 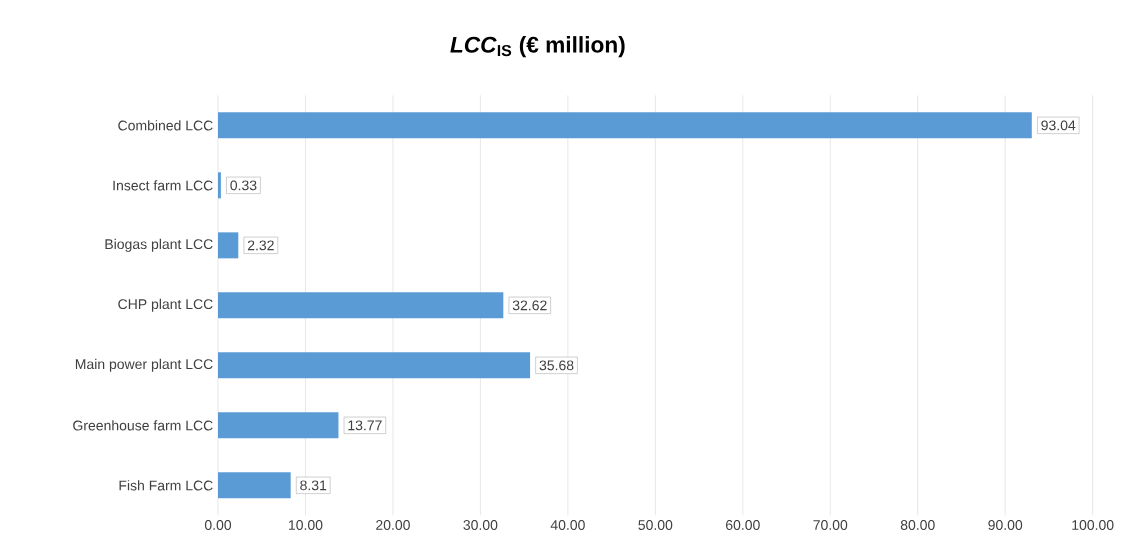 What do you see at coordinates (143, 425) in the screenshot?
I see `y-tick-label: Greenhouse farm LCC` at bounding box center [143, 425].